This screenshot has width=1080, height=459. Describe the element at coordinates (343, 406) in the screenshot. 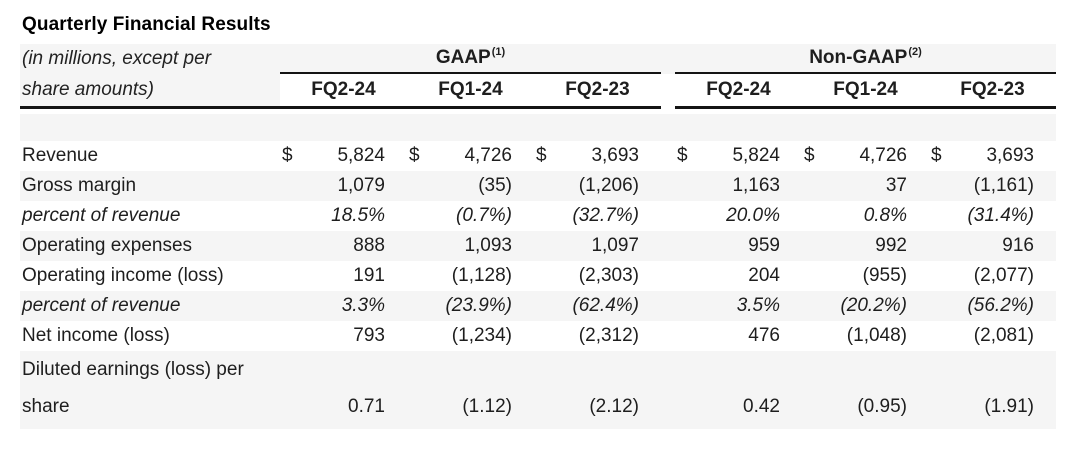

I see `value-cell: 0.71` at that location.